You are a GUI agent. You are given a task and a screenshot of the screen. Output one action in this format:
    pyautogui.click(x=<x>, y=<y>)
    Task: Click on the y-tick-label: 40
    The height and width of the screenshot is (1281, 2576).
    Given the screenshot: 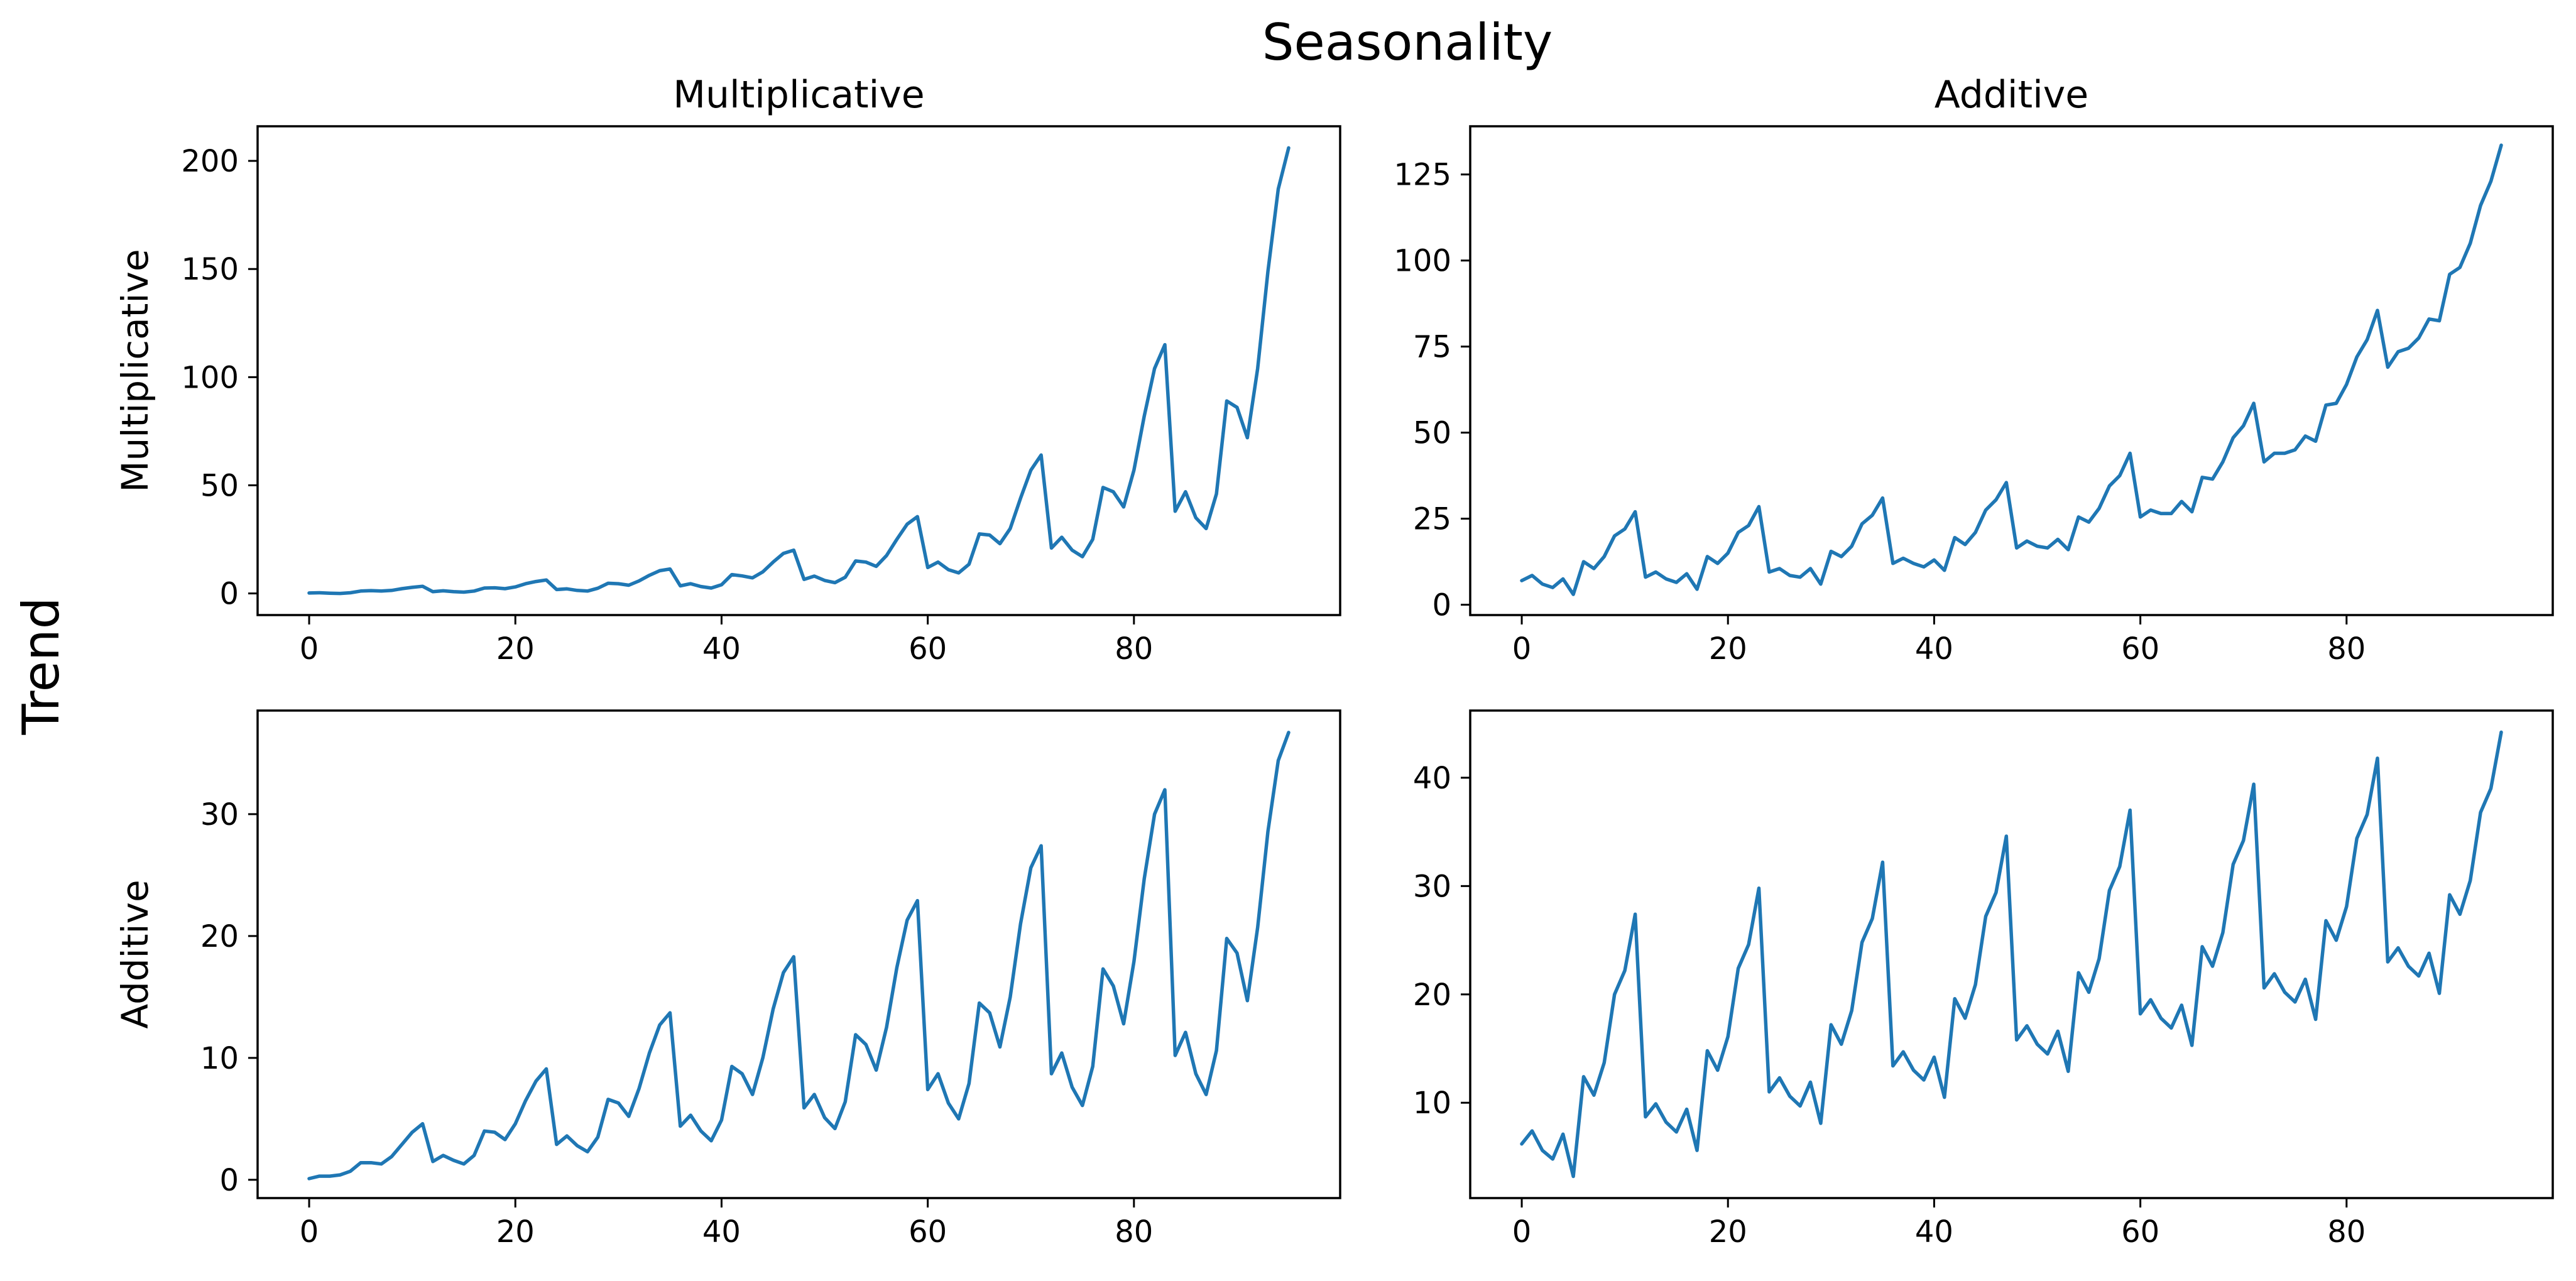 What is the action you would take?
    pyautogui.click(x=1432, y=778)
    